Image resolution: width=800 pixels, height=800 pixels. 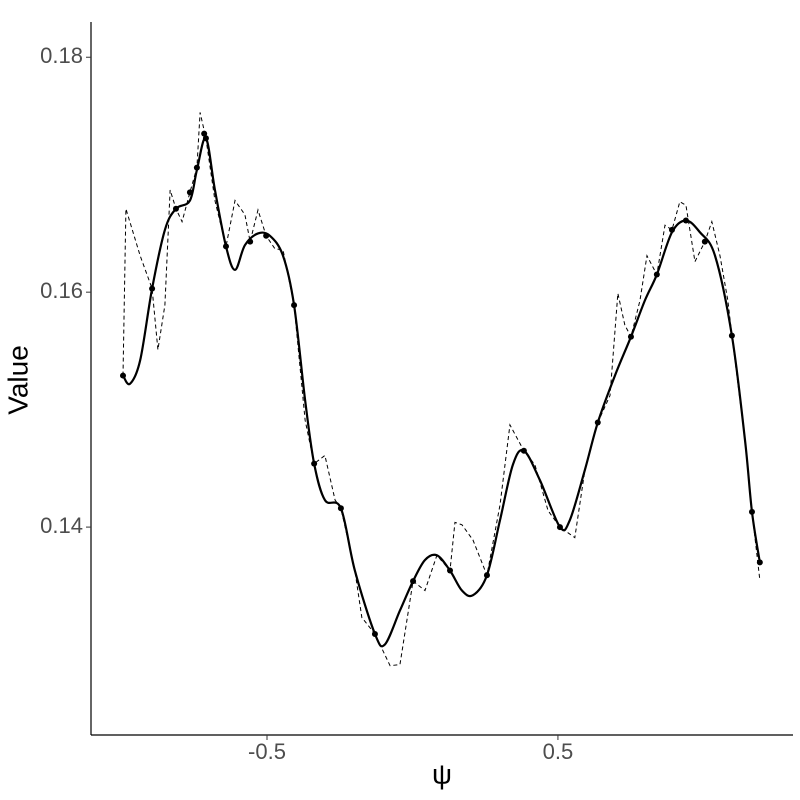 What do you see at coordinates (17, 380) in the screenshot?
I see `y-axis-label: Value` at bounding box center [17, 380].